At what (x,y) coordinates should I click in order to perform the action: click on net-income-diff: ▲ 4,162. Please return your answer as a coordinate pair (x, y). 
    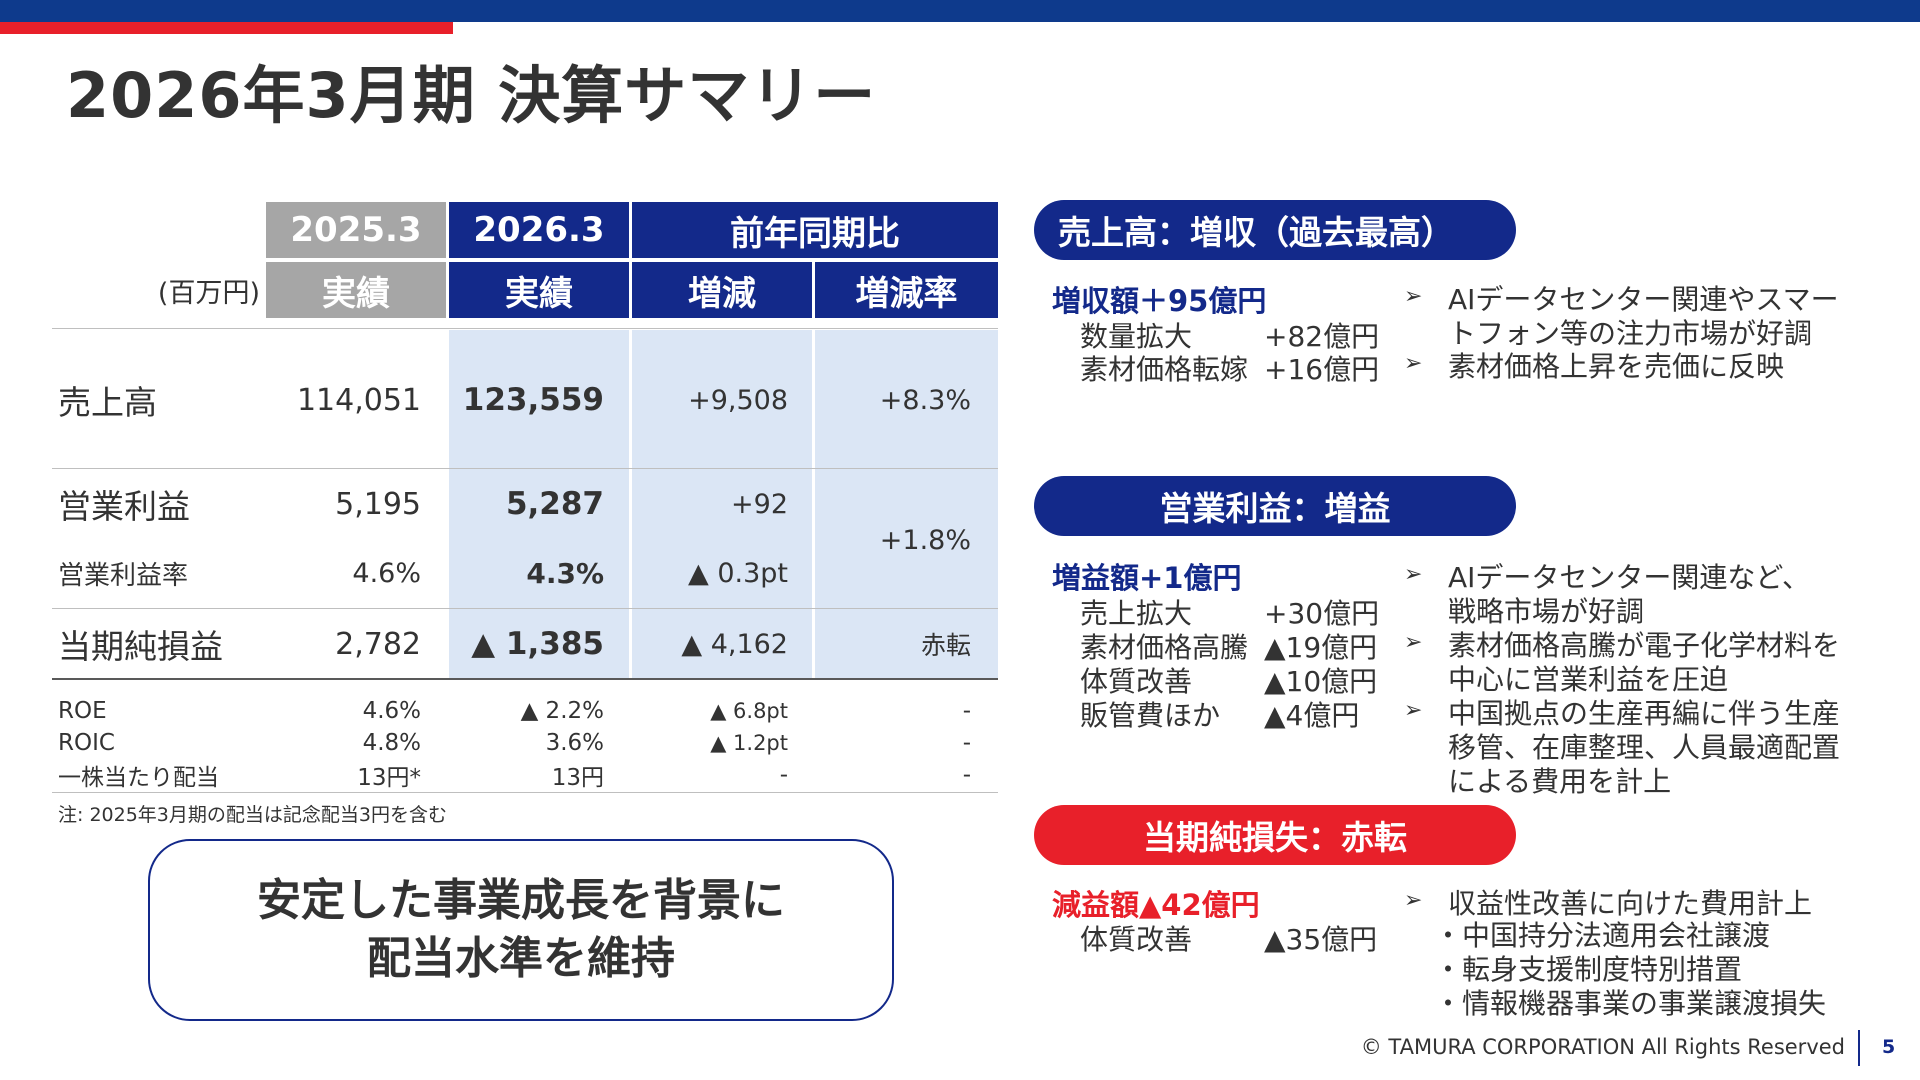
    Looking at the image, I should click on (734, 644).